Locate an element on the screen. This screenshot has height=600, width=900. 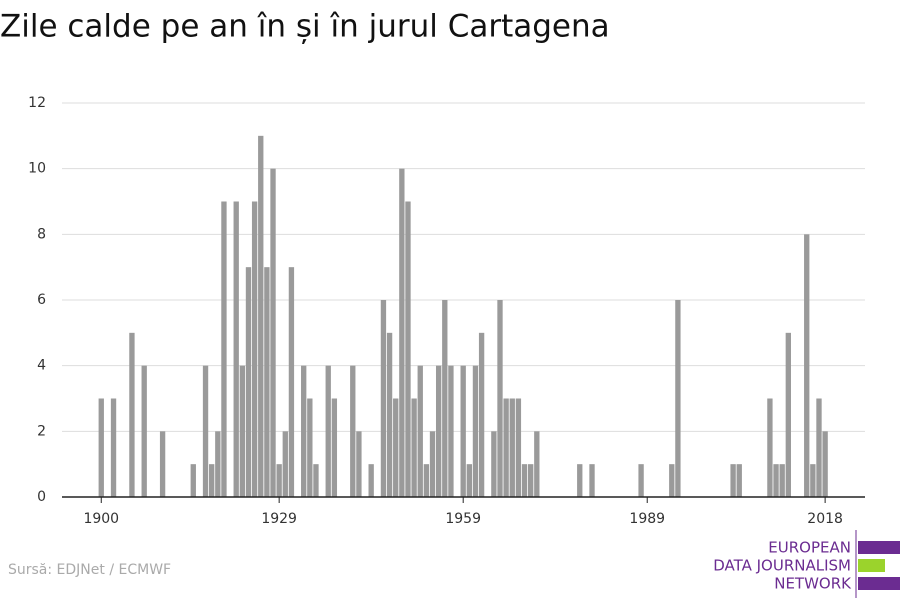
y-tick-label: 6 is located at coordinates (41, 300).